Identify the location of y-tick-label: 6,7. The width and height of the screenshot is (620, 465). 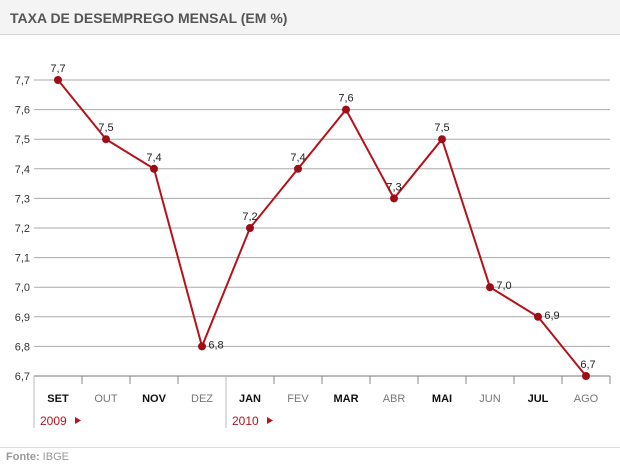
(22, 377).